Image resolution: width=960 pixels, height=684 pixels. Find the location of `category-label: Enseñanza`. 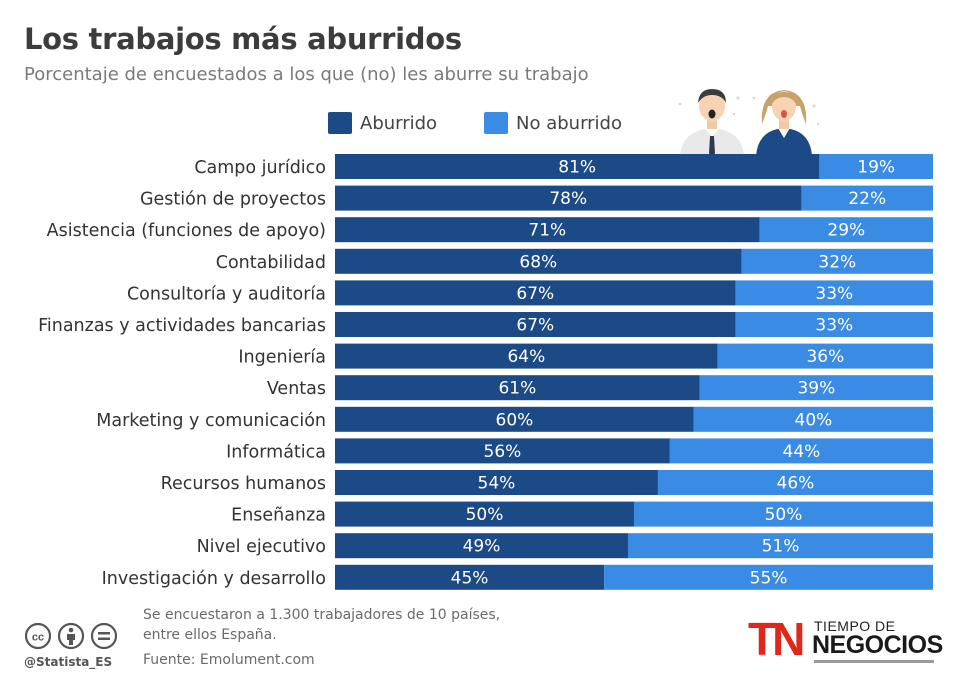

category-label: Enseñanza is located at coordinates (278, 516).